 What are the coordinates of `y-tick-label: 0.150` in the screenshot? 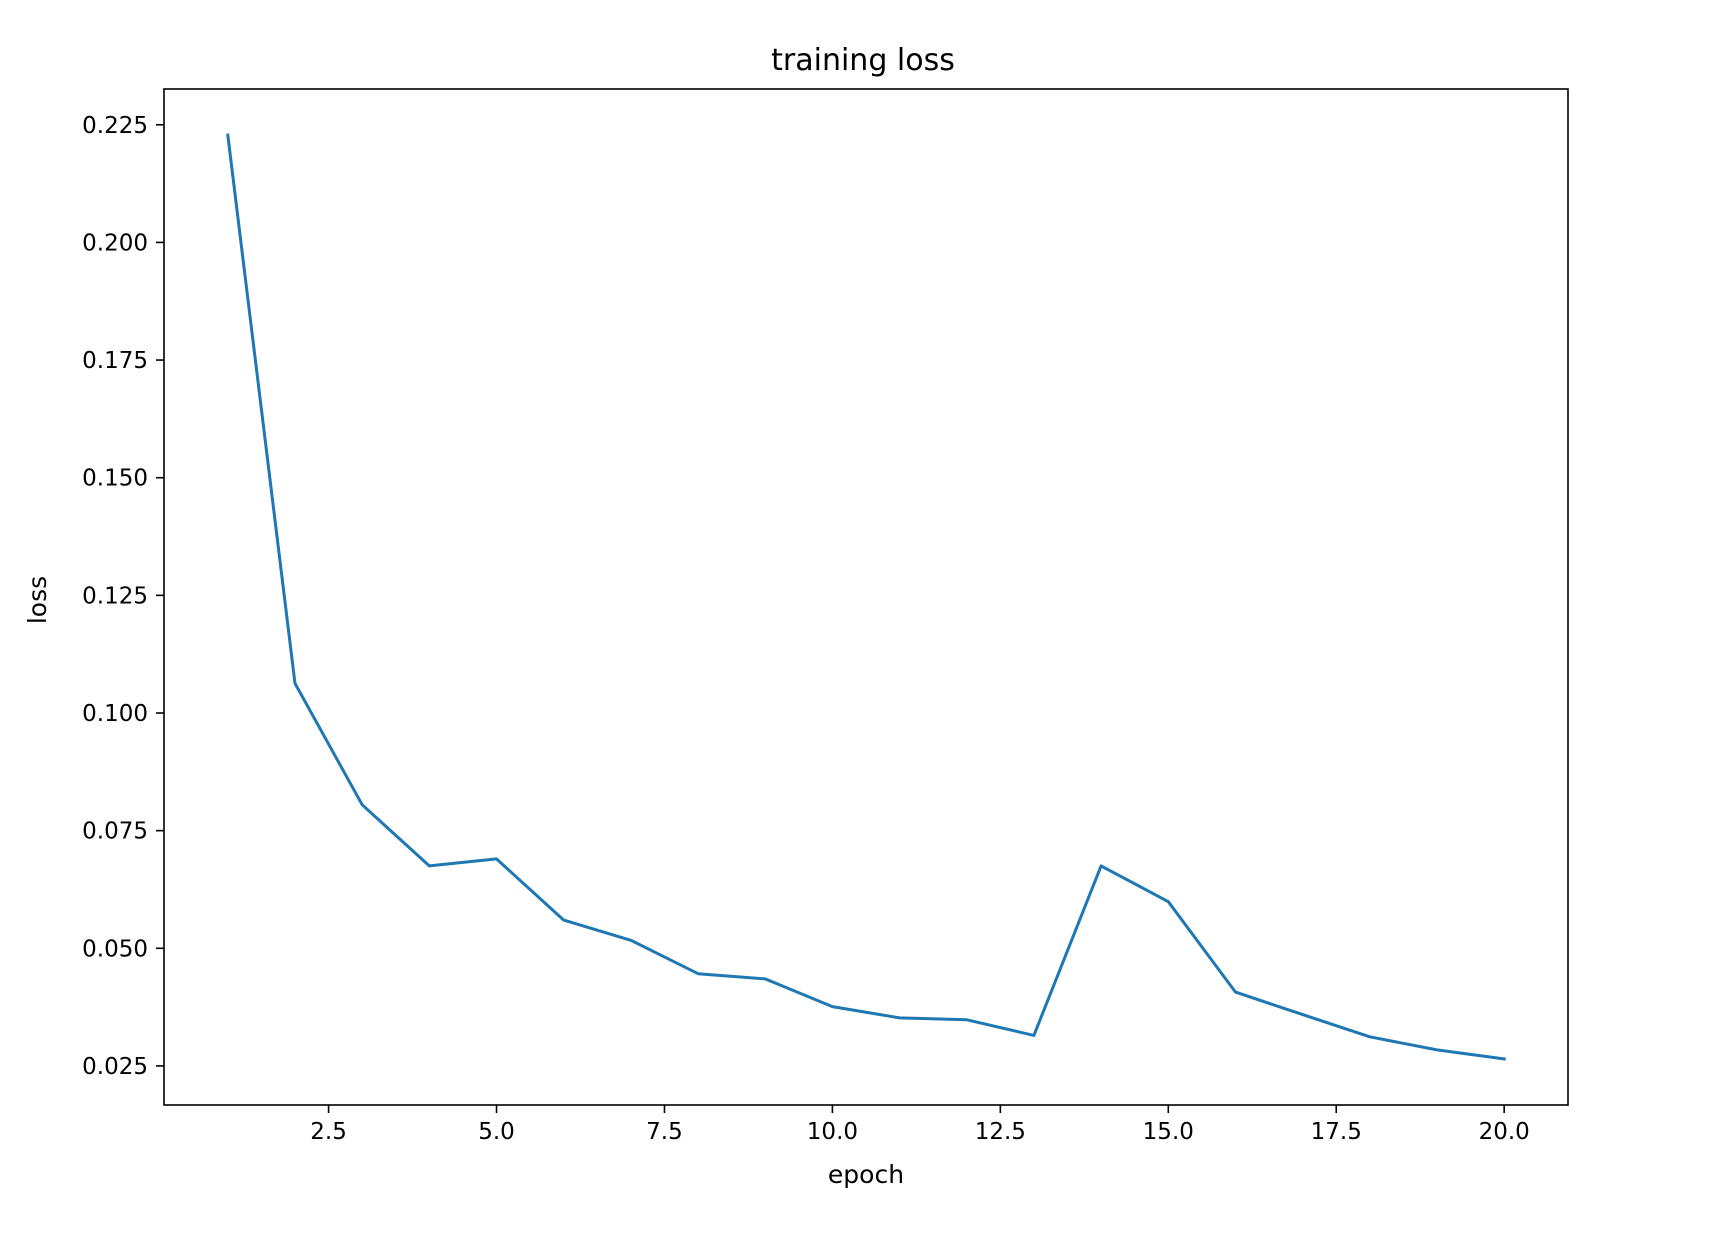 It's located at (115, 479).